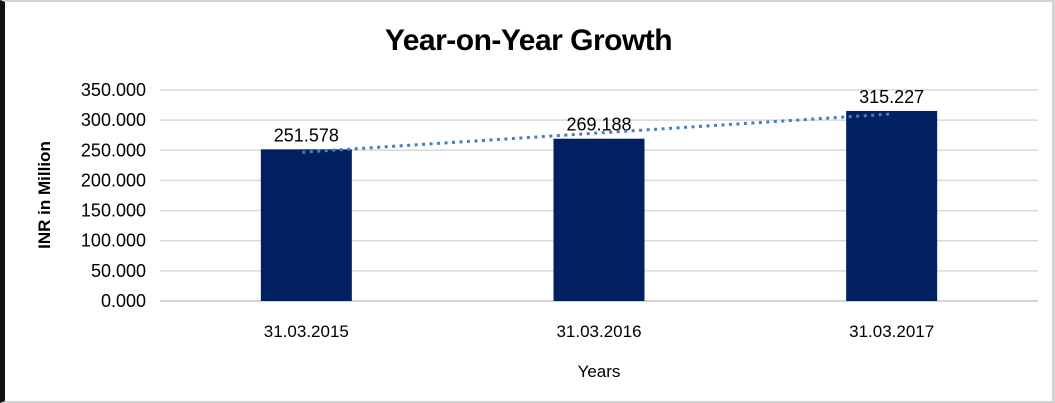 This screenshot has height=403, width=1055. I want to click on y-tick-label: 100.000, so click(113, 241).